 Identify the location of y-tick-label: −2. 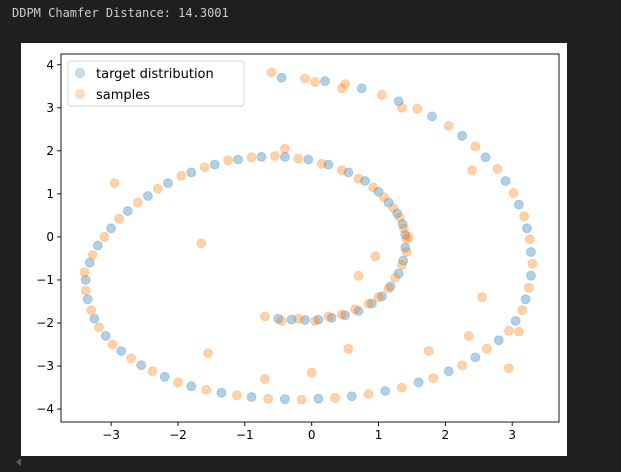
(45, 323).